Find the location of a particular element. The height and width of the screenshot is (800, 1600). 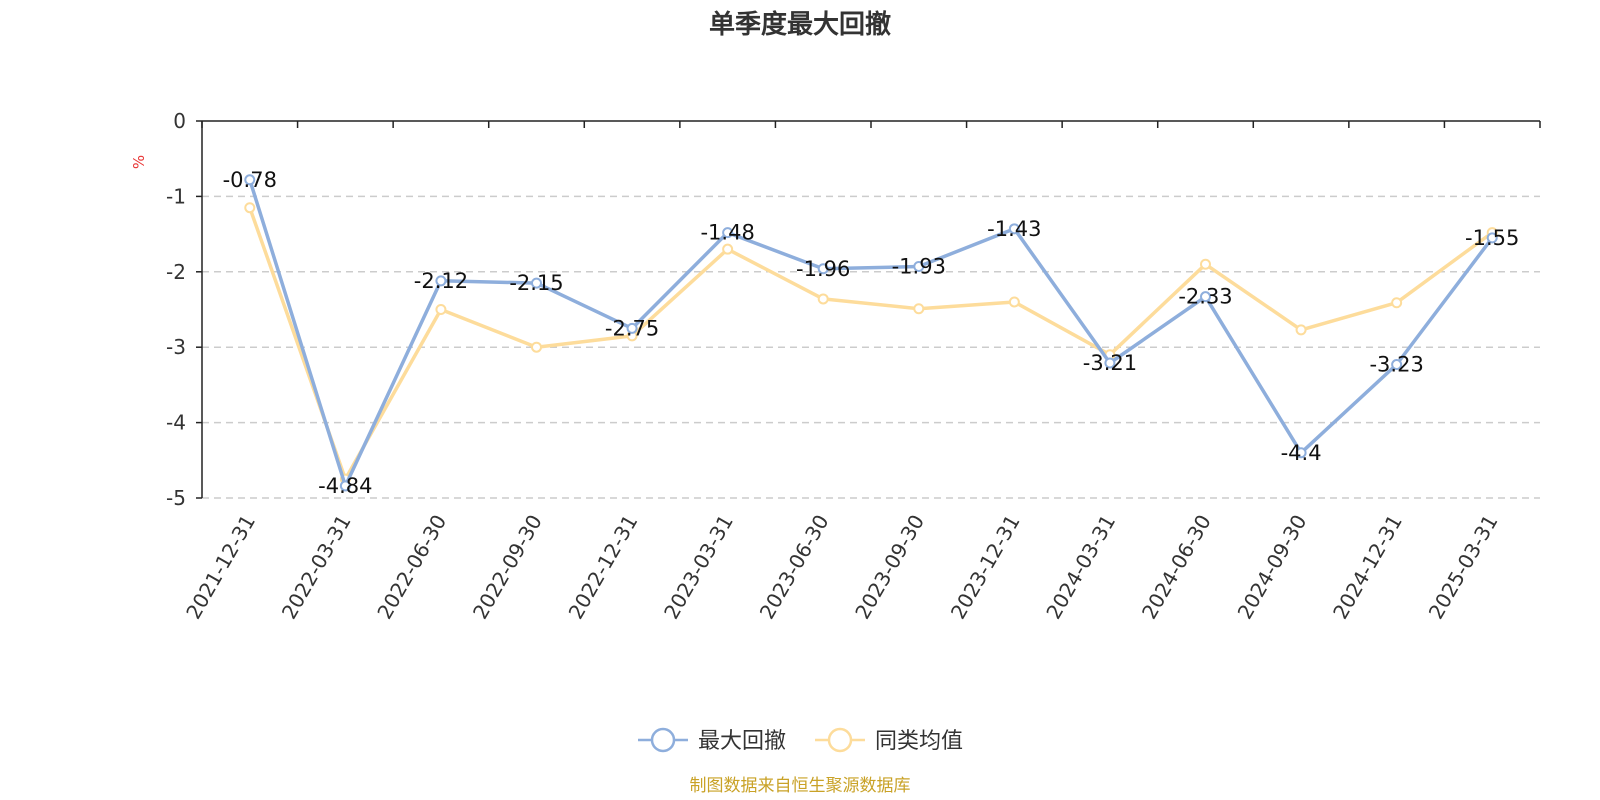

y-tick-label: 0 is located at coordinates (179, 121).